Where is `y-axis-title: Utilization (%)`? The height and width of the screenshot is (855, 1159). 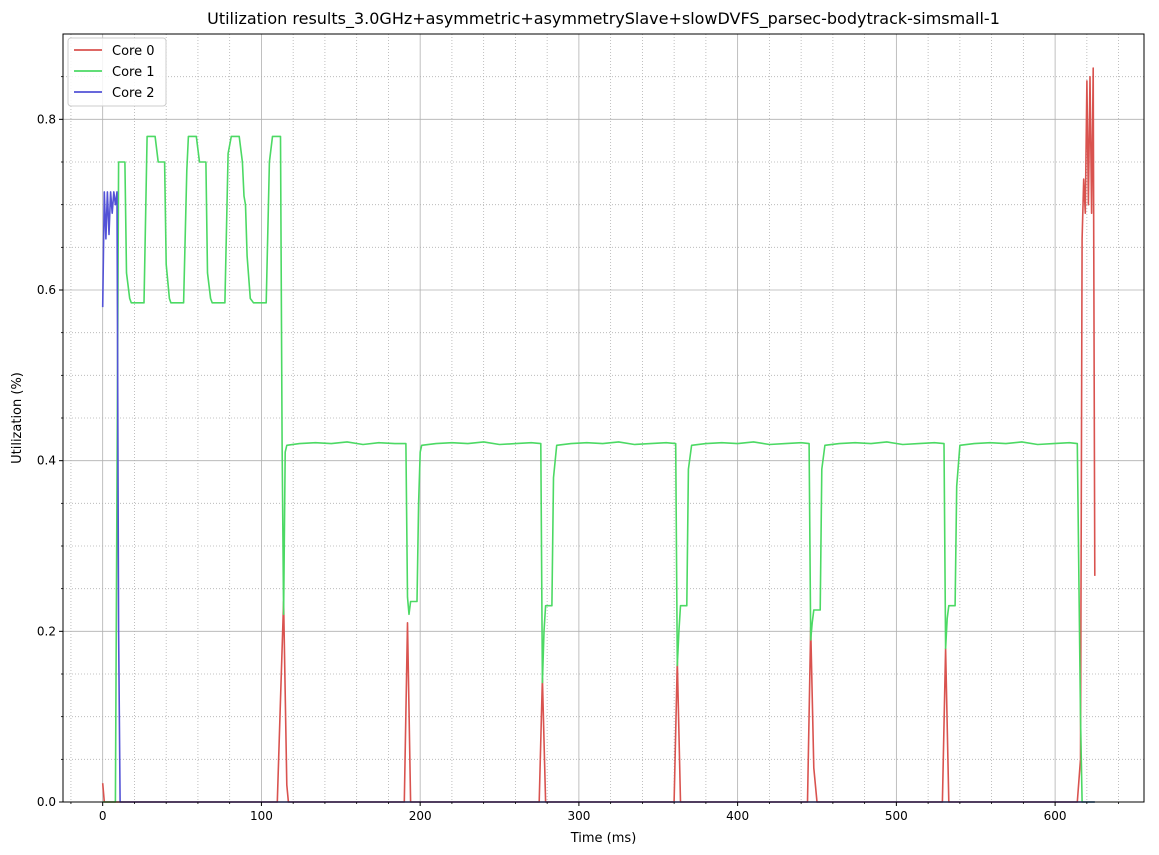 y-axis-title: Utilization (%) is located at coordinates (17, 418).